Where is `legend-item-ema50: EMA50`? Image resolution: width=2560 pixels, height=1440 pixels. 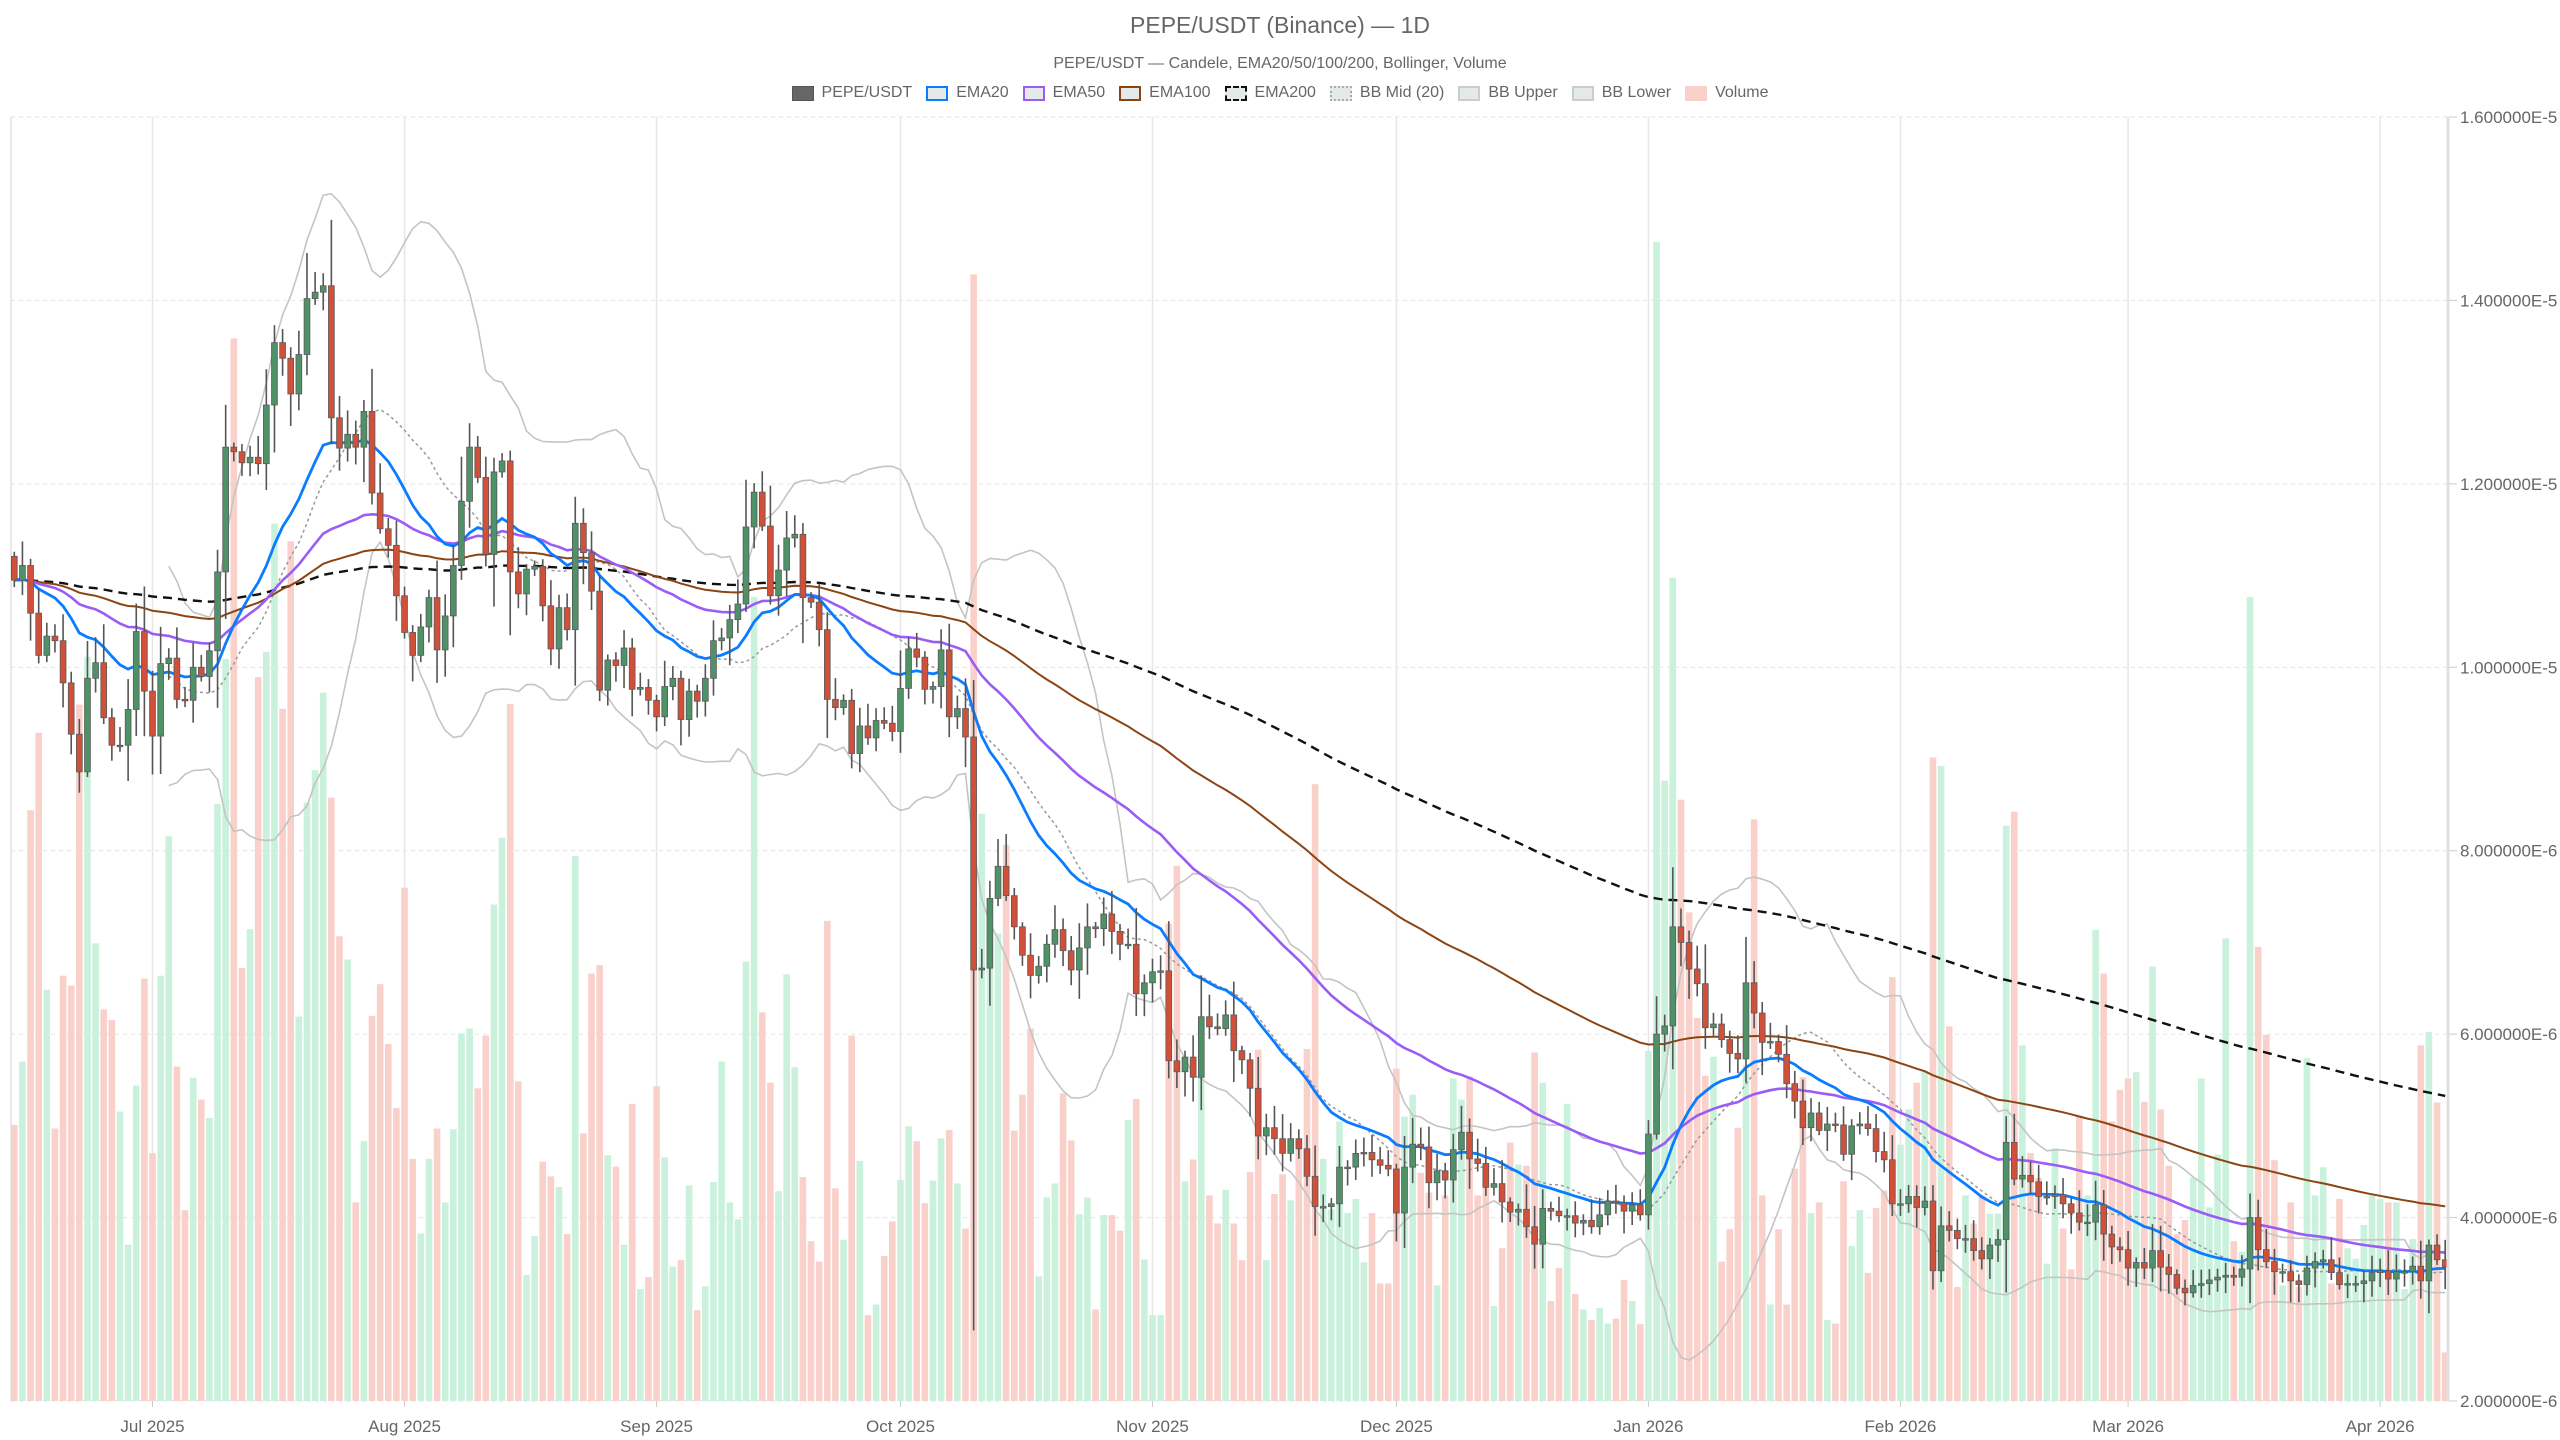
legend-item-ema50: EMA50 is located at coordinates (1063, 93).